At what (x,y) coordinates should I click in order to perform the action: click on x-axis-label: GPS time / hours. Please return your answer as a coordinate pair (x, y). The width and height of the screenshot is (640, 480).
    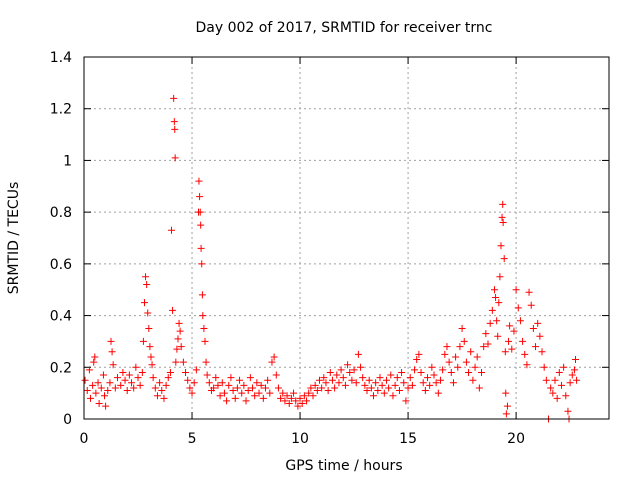
    Looking at the image, I should click on (343, 466).